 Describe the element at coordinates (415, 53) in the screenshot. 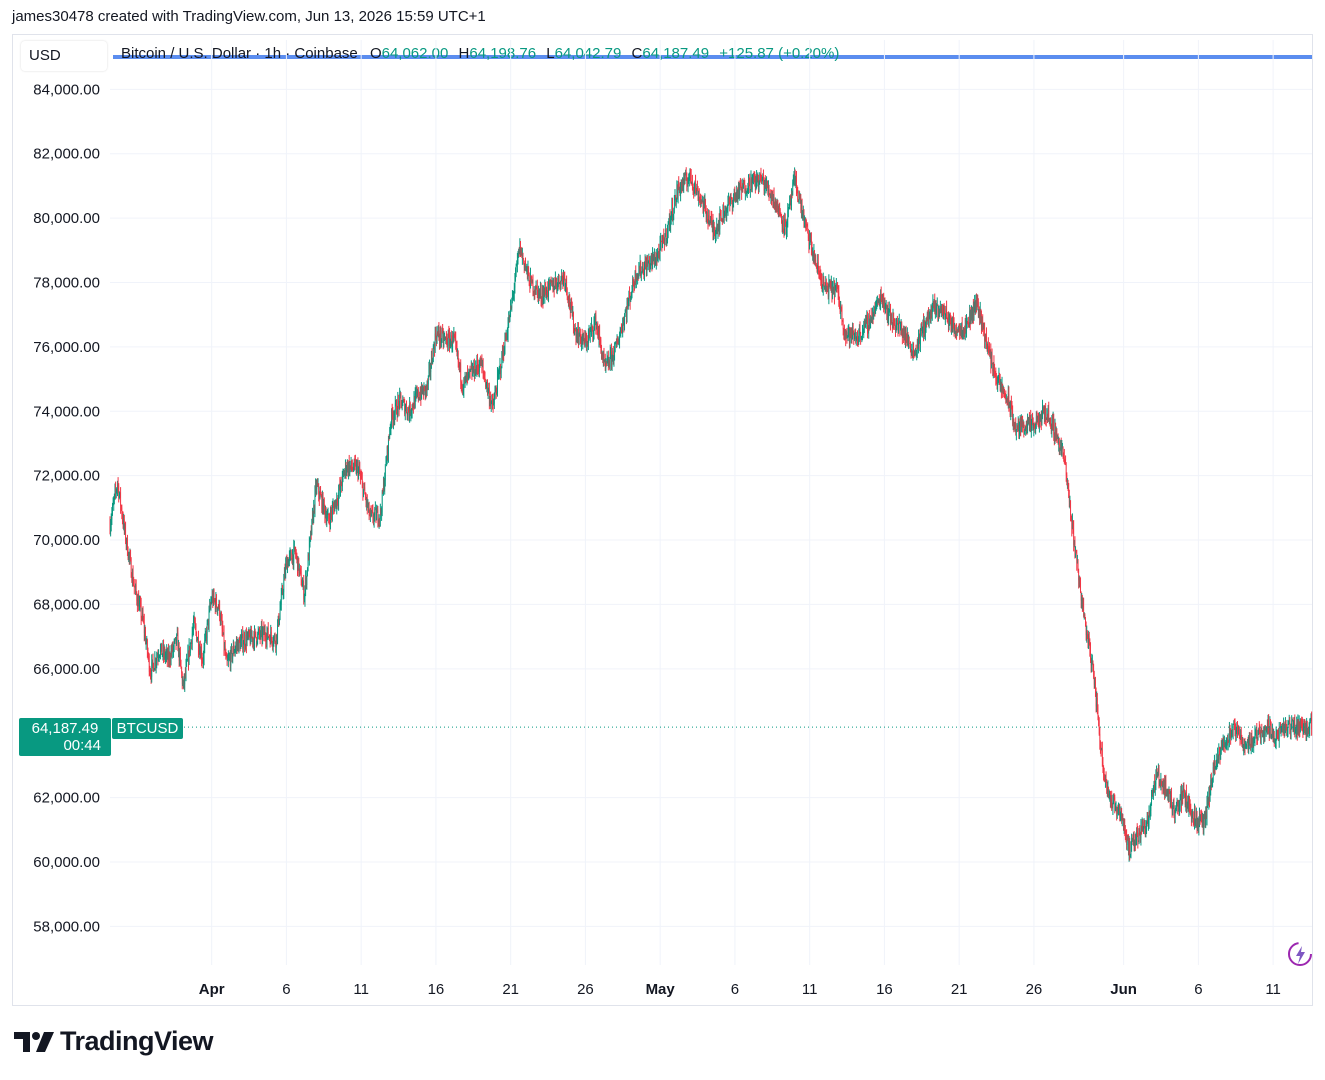

I see `open-value: 64,062.00` at that location.